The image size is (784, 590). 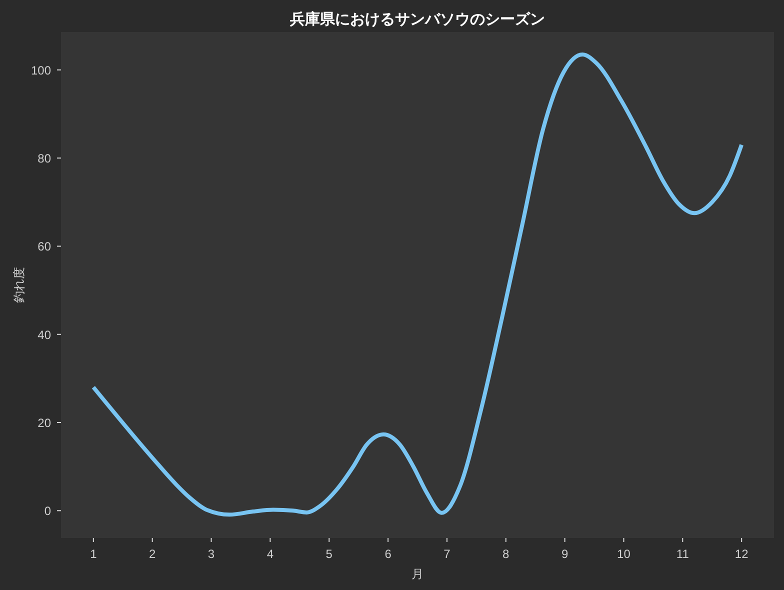 What do you see at coordinates (44, 335) in the screenshot?
I see `y-tick-label: 40` at bounding box center [44, 335].